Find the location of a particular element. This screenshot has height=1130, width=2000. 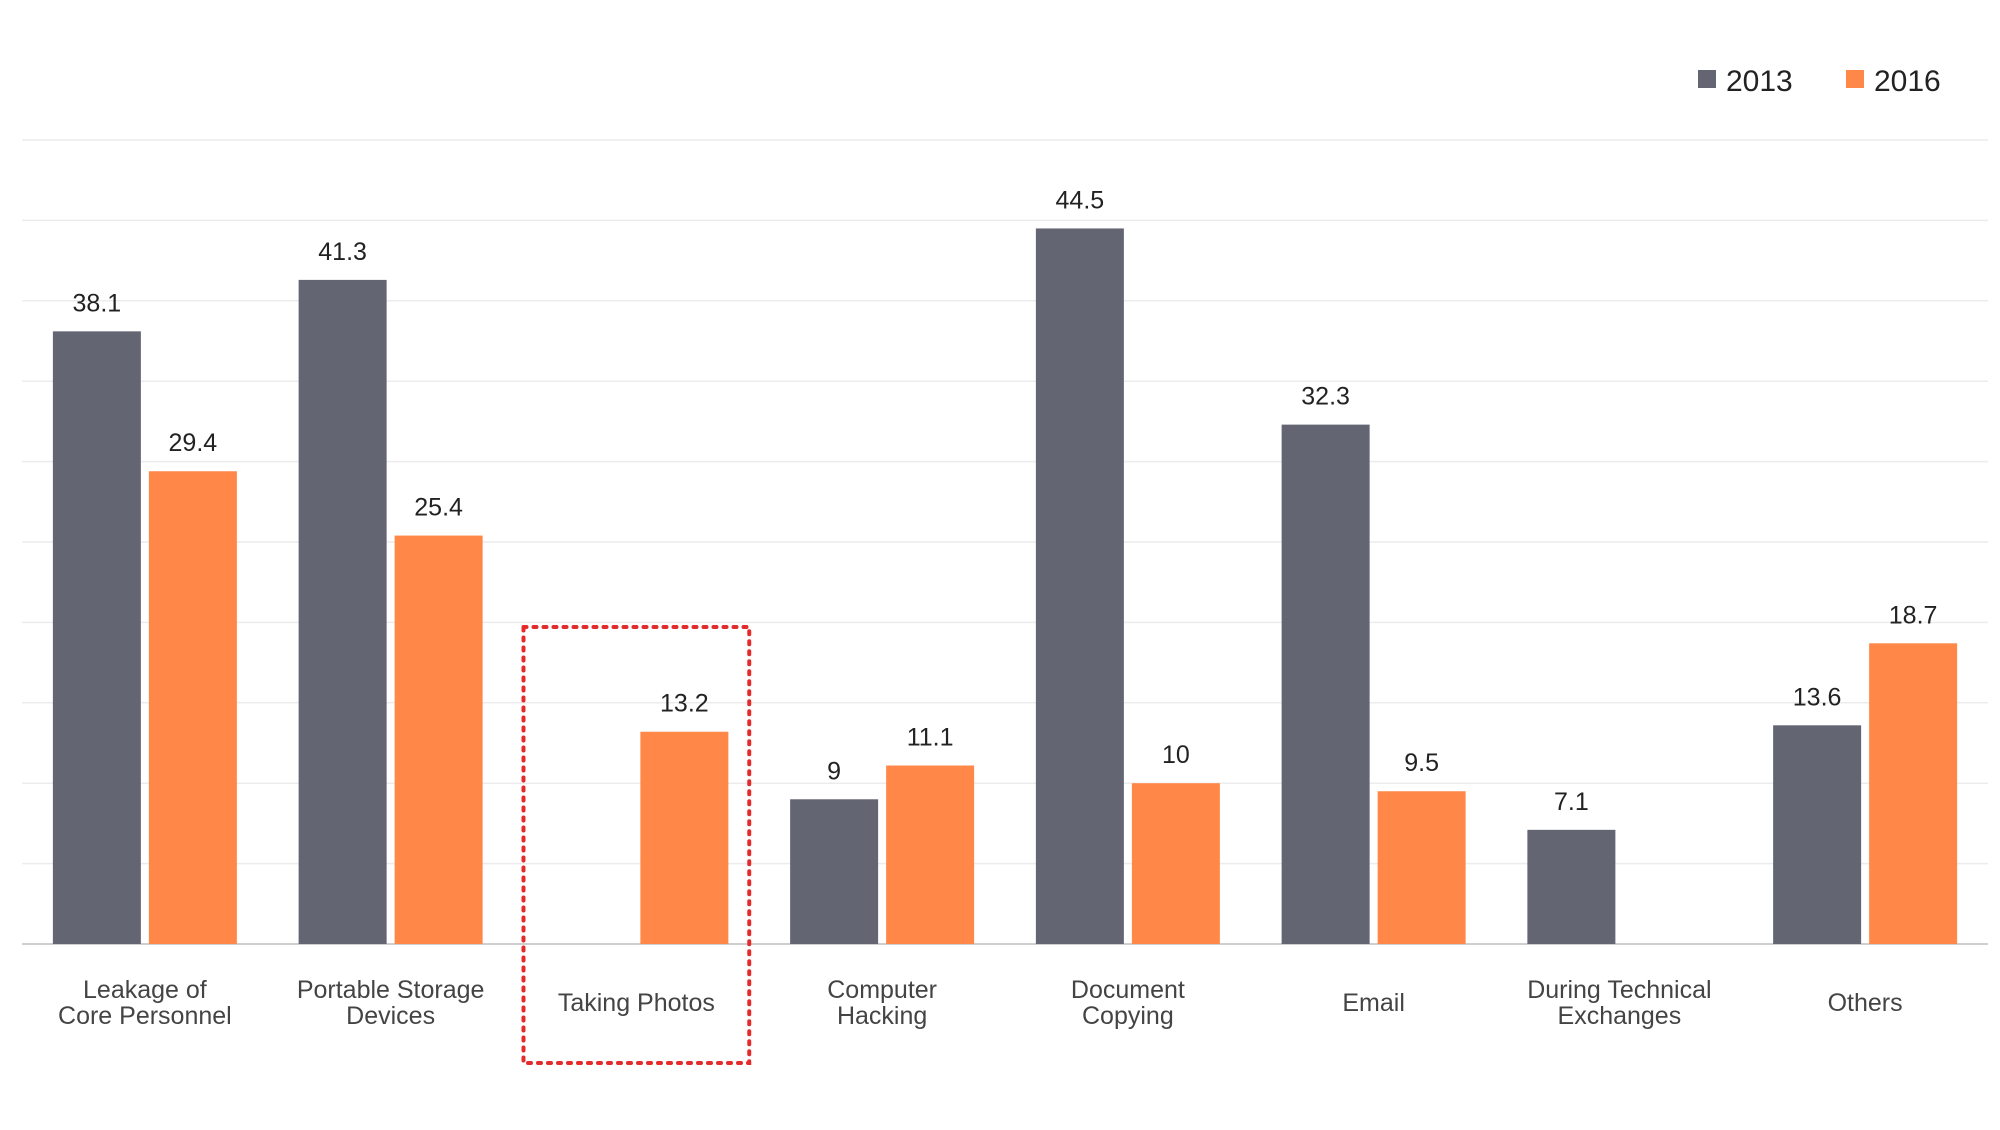

category-label-line: Computer is located at coordinates (882, 990).